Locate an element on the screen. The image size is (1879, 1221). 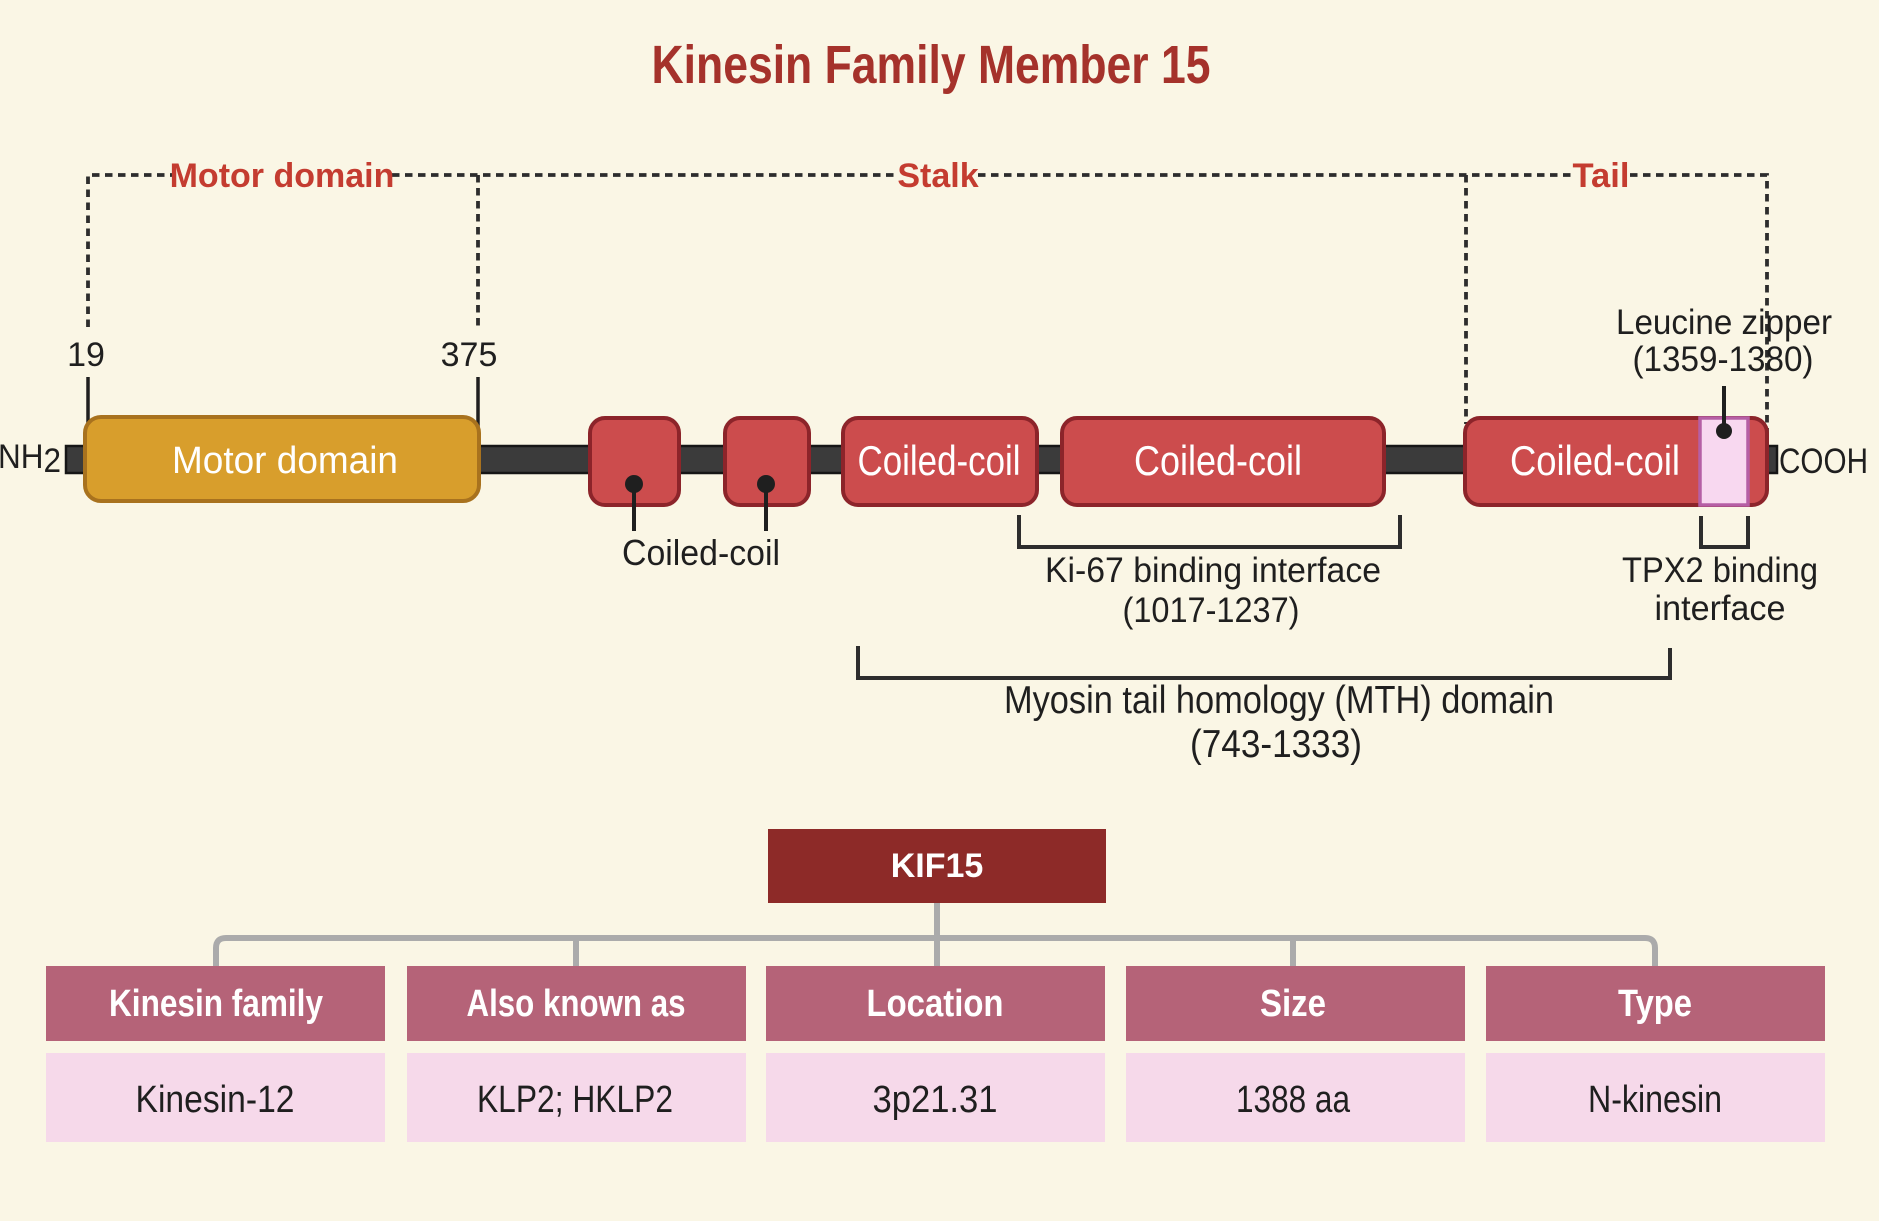
svg-text: Kinesin family is located at coordinates (216, 1004).